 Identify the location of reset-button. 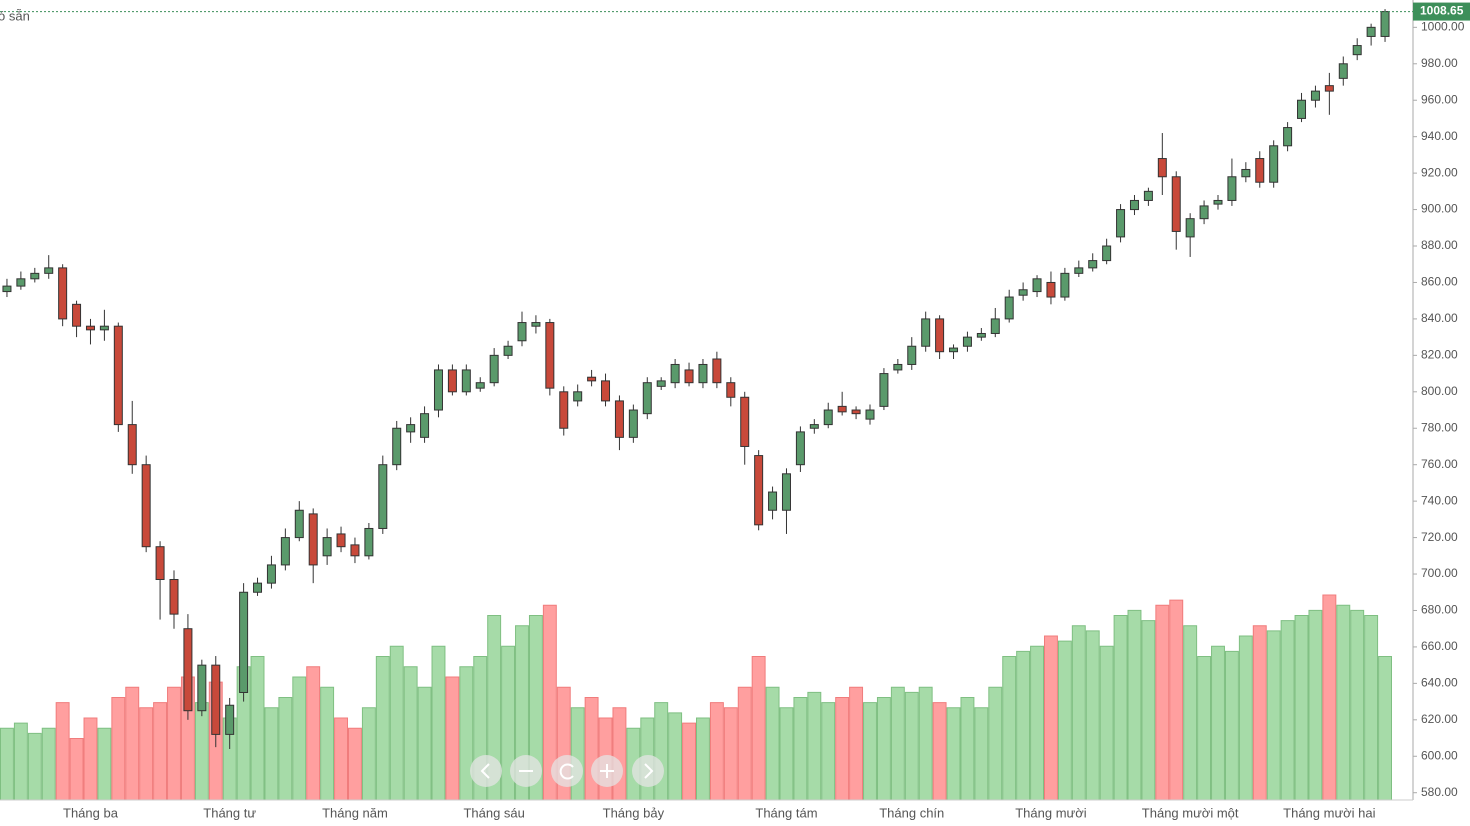
(567, 771).